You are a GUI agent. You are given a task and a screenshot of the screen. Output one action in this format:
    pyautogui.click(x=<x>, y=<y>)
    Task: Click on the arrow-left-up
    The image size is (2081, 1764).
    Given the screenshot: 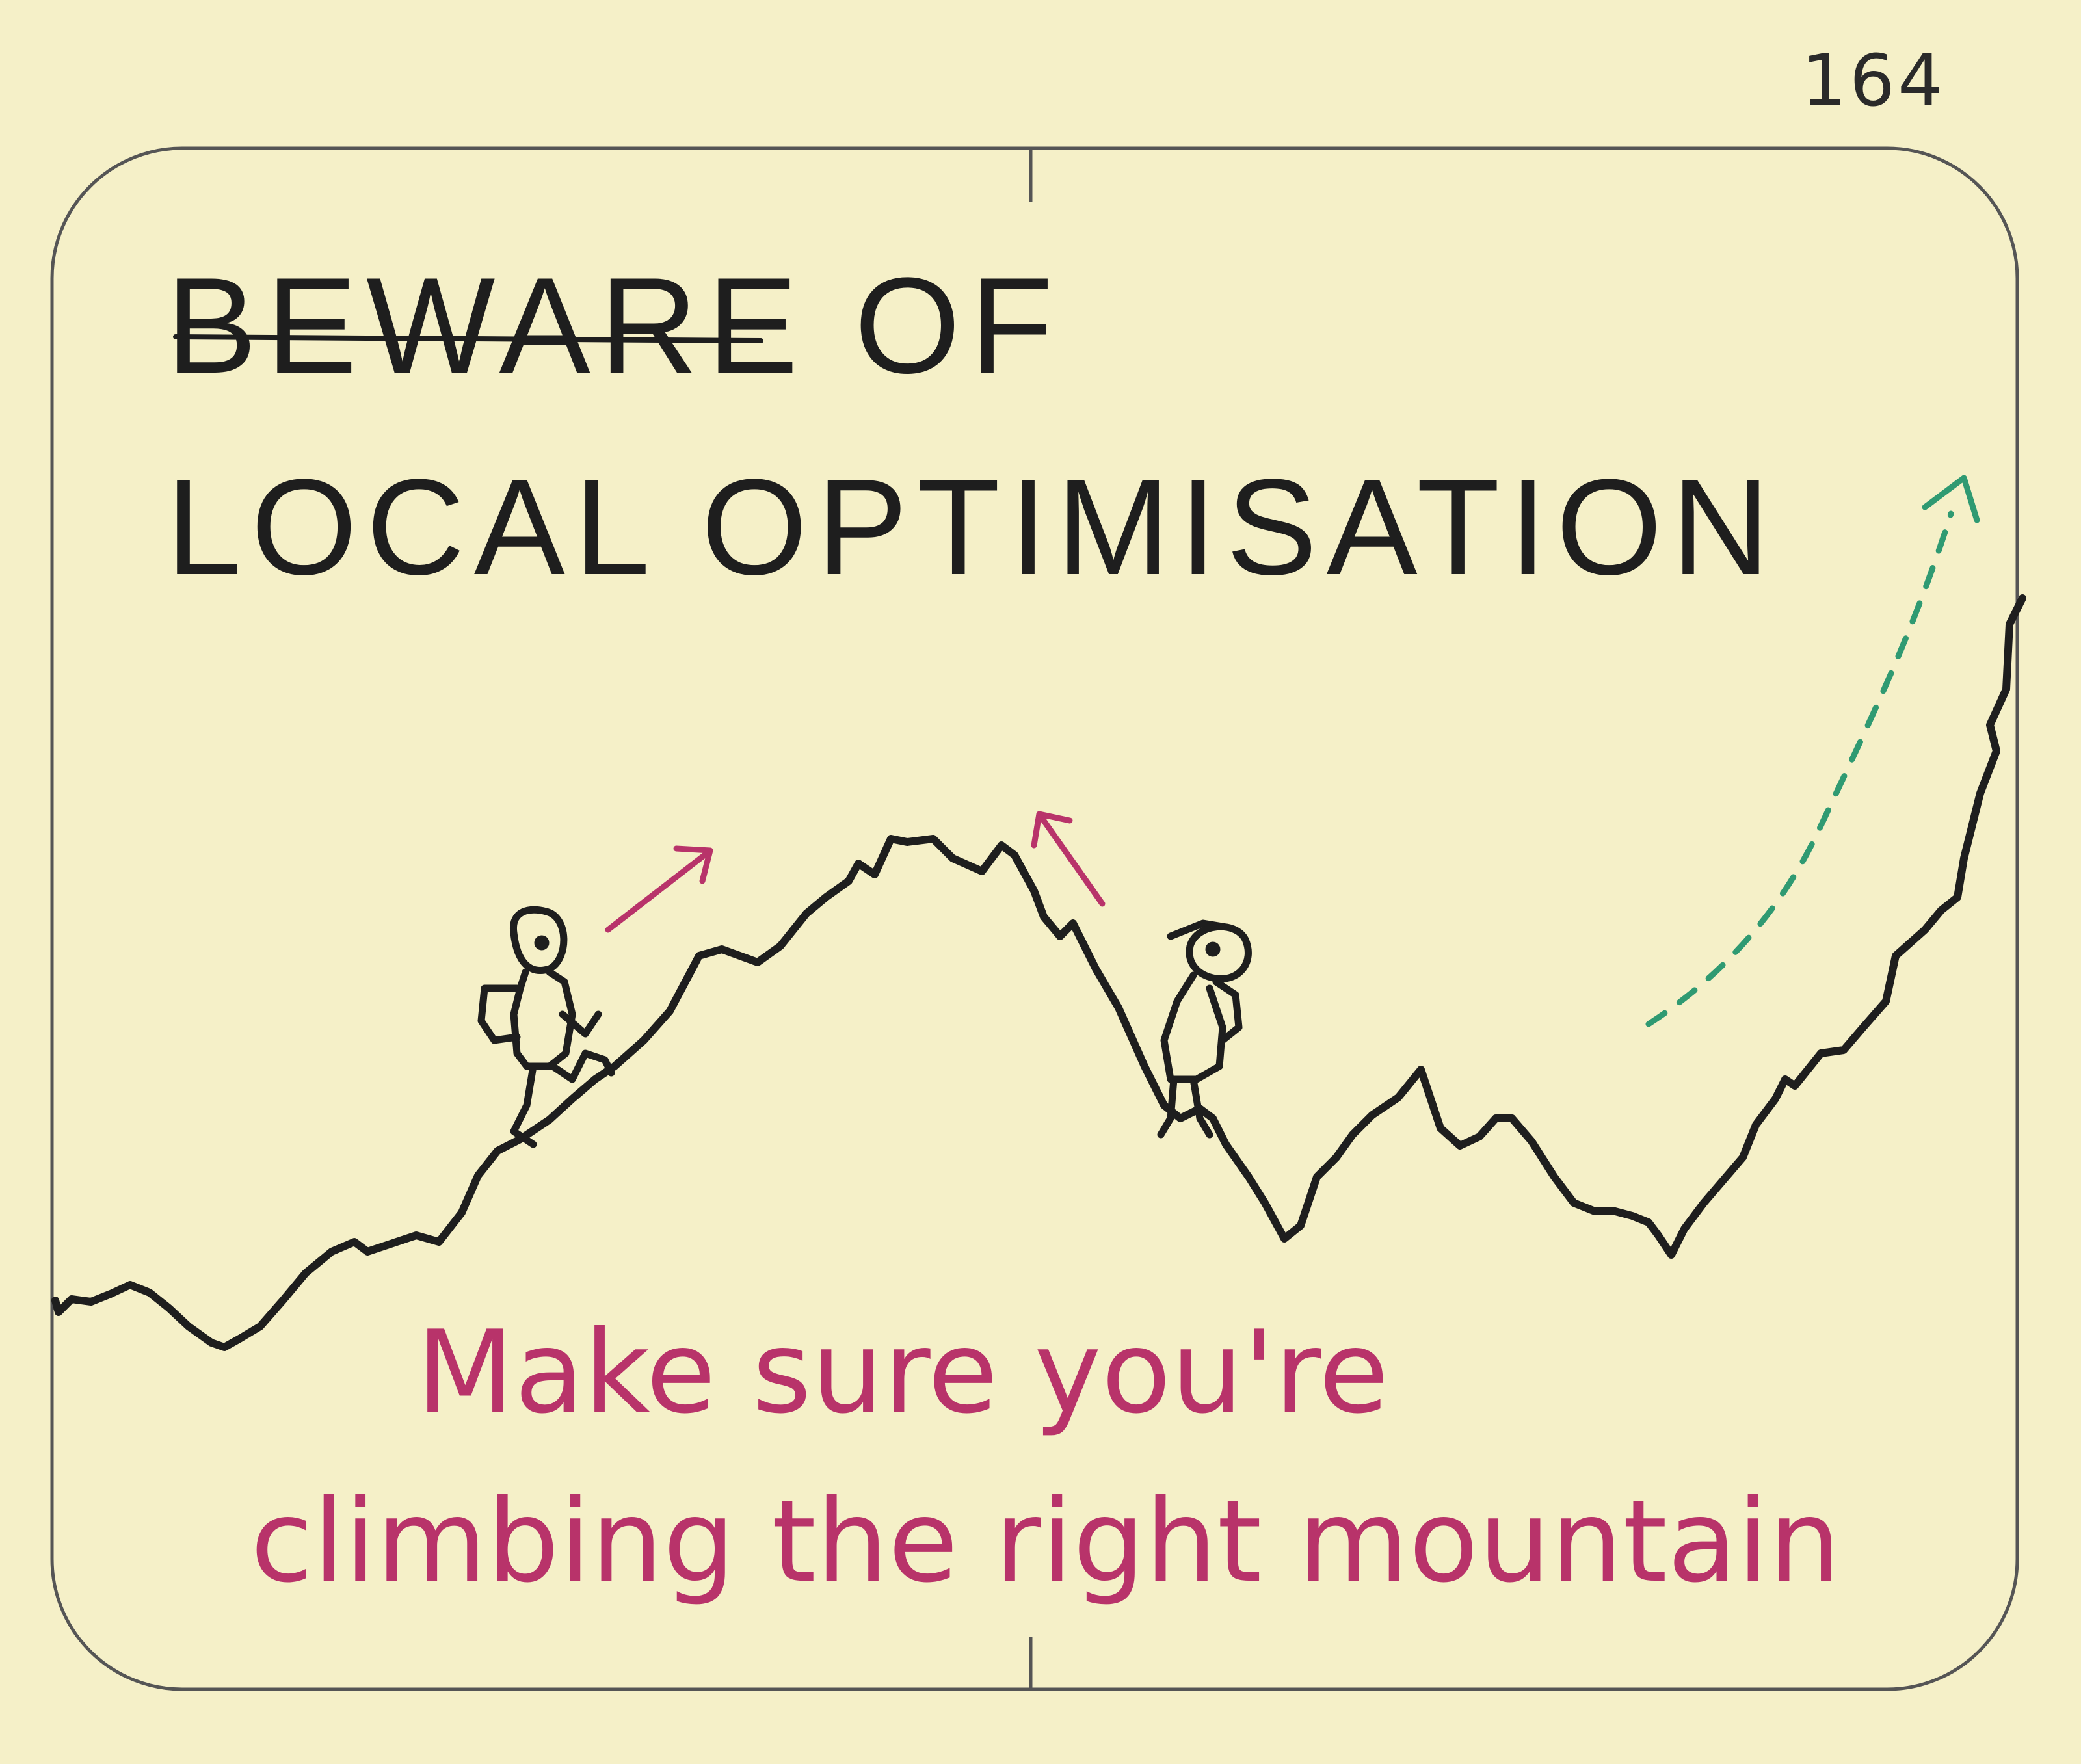 What is the action you would take?
    pyautogui.click(x=659, y=889)
    